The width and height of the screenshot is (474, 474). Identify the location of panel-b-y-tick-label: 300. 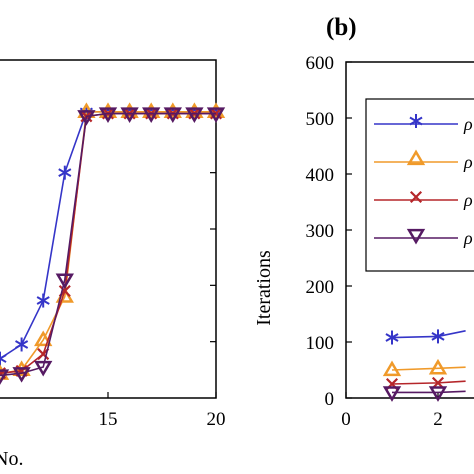
(320, 231).